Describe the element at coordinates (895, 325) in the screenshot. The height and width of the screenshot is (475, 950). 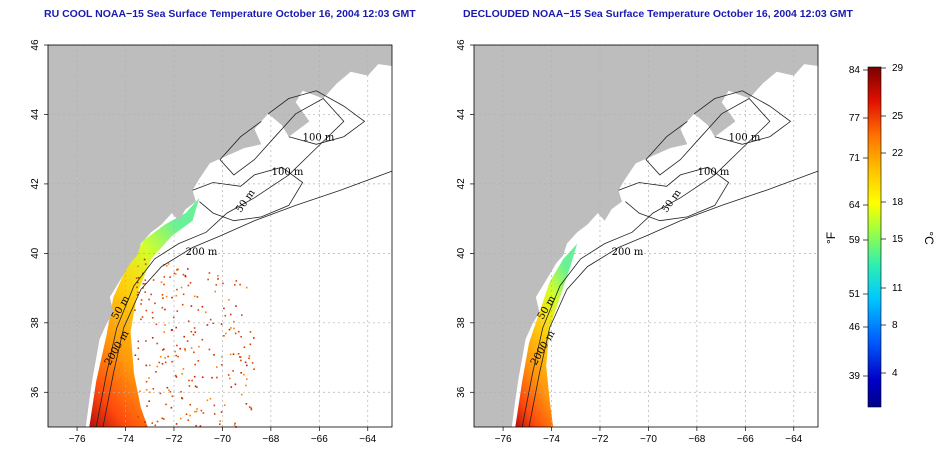
I see `celsius-tick-label: 8` at that location.